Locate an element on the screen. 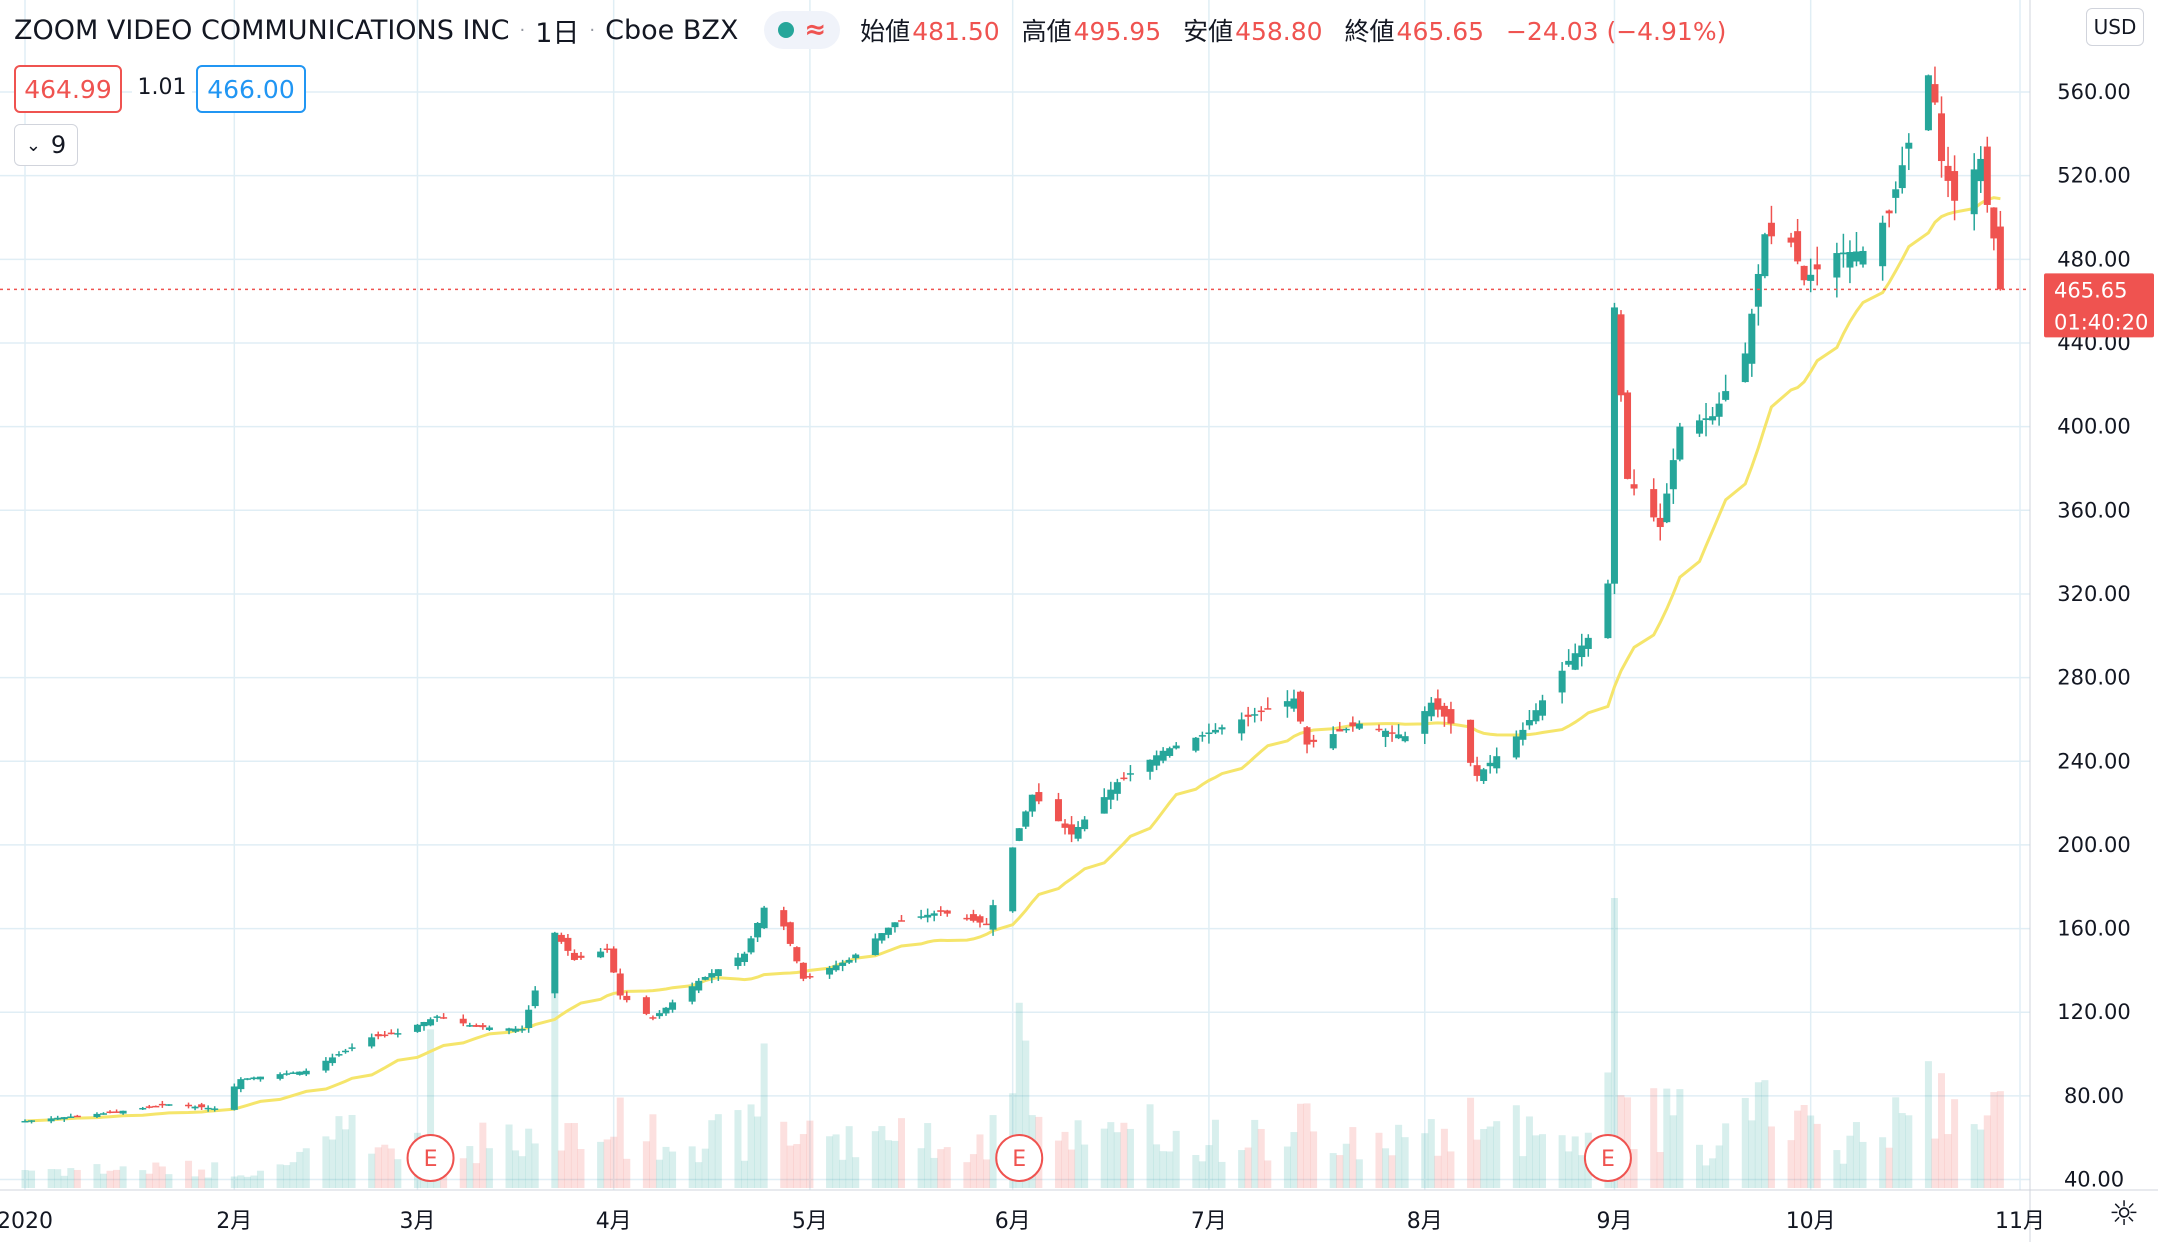 This screenshot has height=1242, width=2158. chevron-down-icon: ⌄ is located at coordinates (33, 145).